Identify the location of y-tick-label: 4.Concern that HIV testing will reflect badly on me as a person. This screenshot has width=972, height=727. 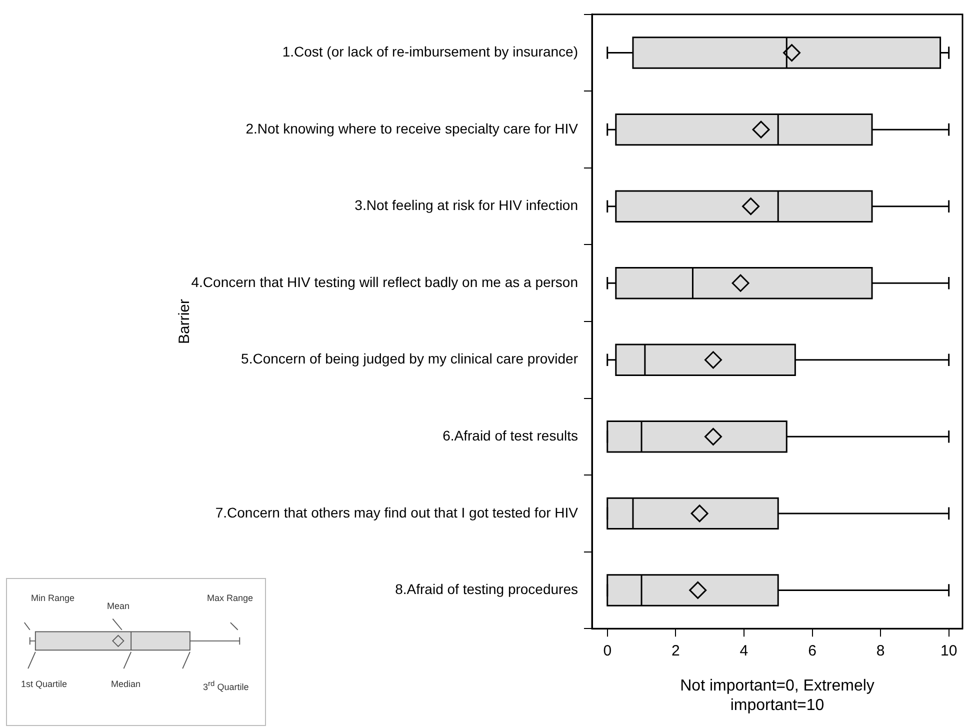
(384, 282).